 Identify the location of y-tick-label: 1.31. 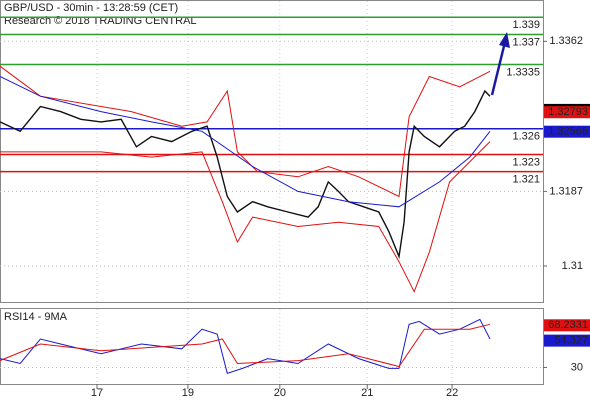
(572, 266).